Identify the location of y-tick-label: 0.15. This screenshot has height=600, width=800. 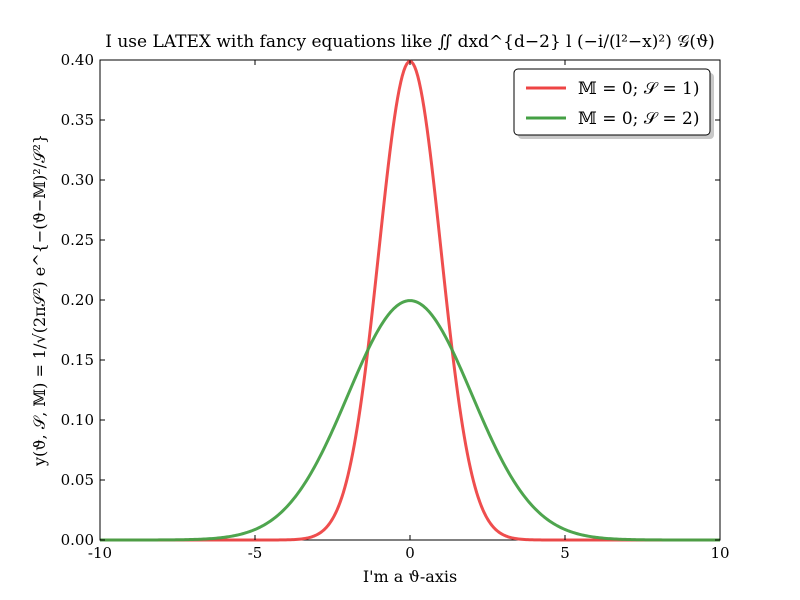
(77, 360).